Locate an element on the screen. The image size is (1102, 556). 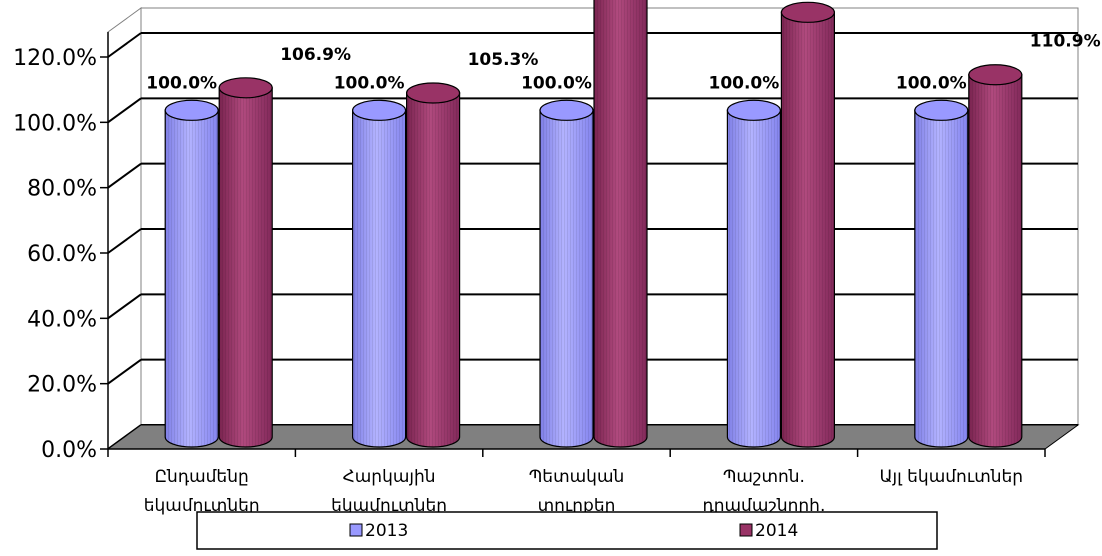
y-tick-label: 60.0% is located at coordinates (62, 254).